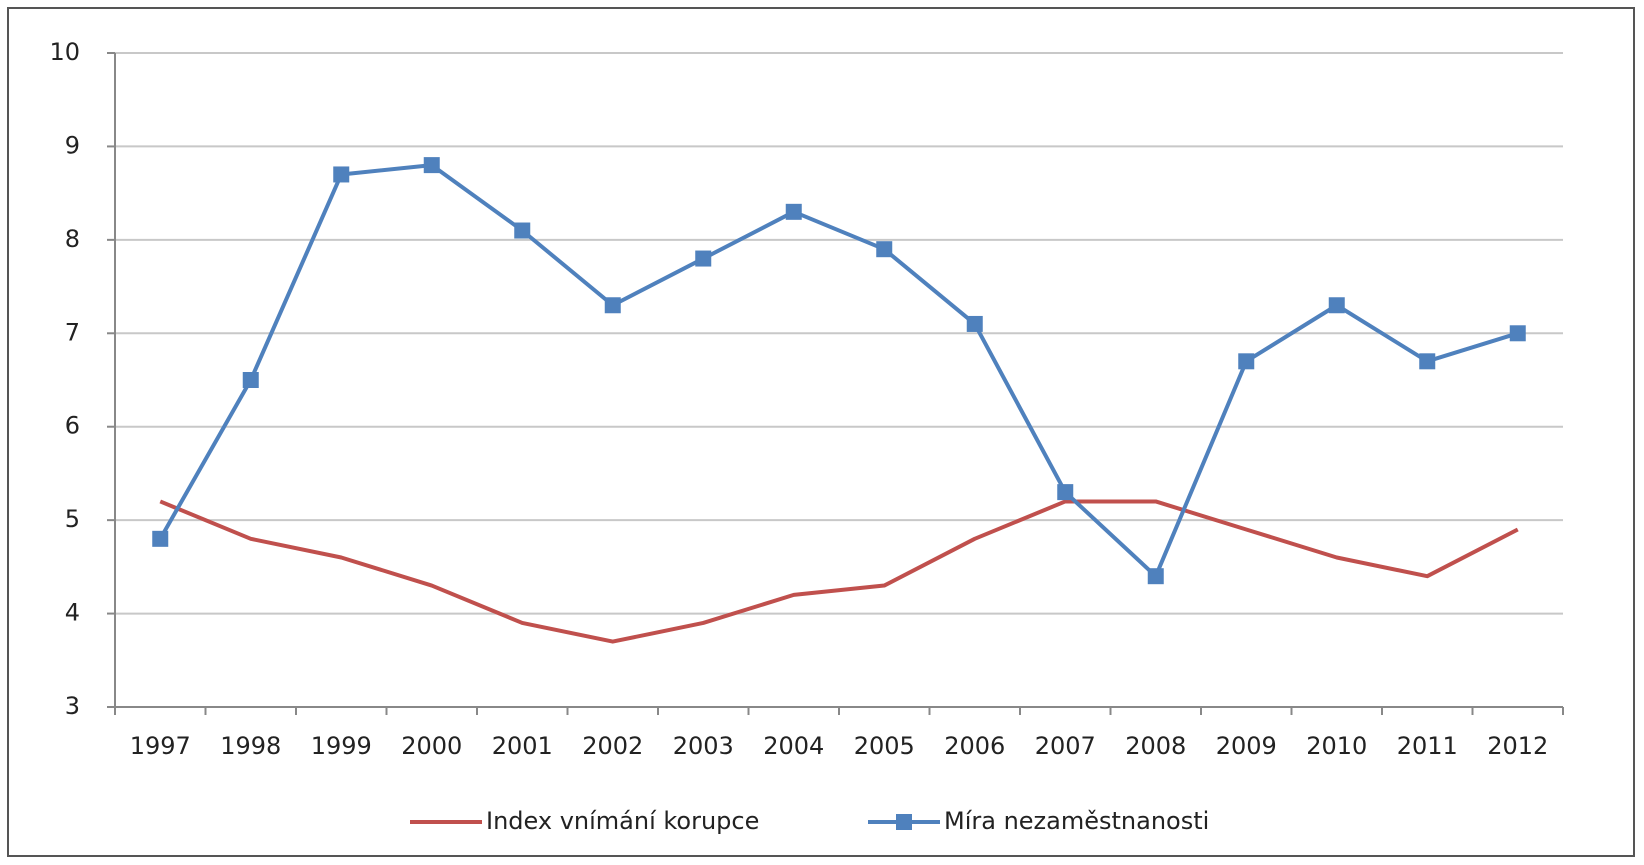 The image size is (1644, 865). Describe the element at coordinates (431, 746) in the screenshot. I see `x-tick-label: 2000` at that location.